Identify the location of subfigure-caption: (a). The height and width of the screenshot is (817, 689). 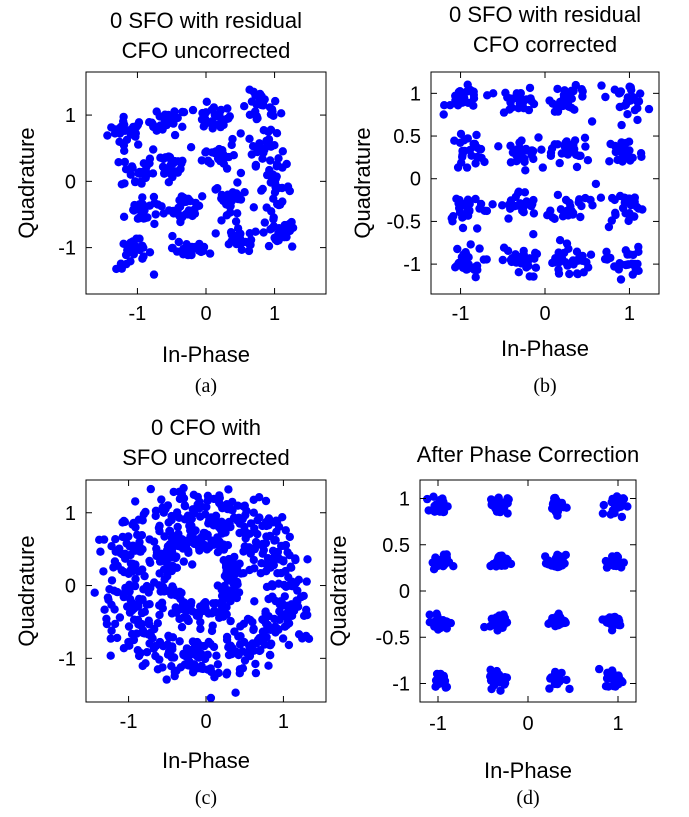
(206, 386).